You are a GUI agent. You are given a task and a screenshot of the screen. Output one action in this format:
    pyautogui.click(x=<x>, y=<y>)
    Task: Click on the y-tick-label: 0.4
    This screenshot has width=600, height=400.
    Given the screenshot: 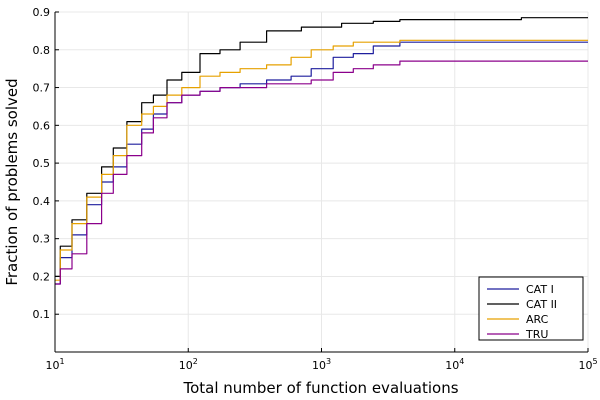 What is the action you would take?
    pyautogui.click(x=42, y=201)
    